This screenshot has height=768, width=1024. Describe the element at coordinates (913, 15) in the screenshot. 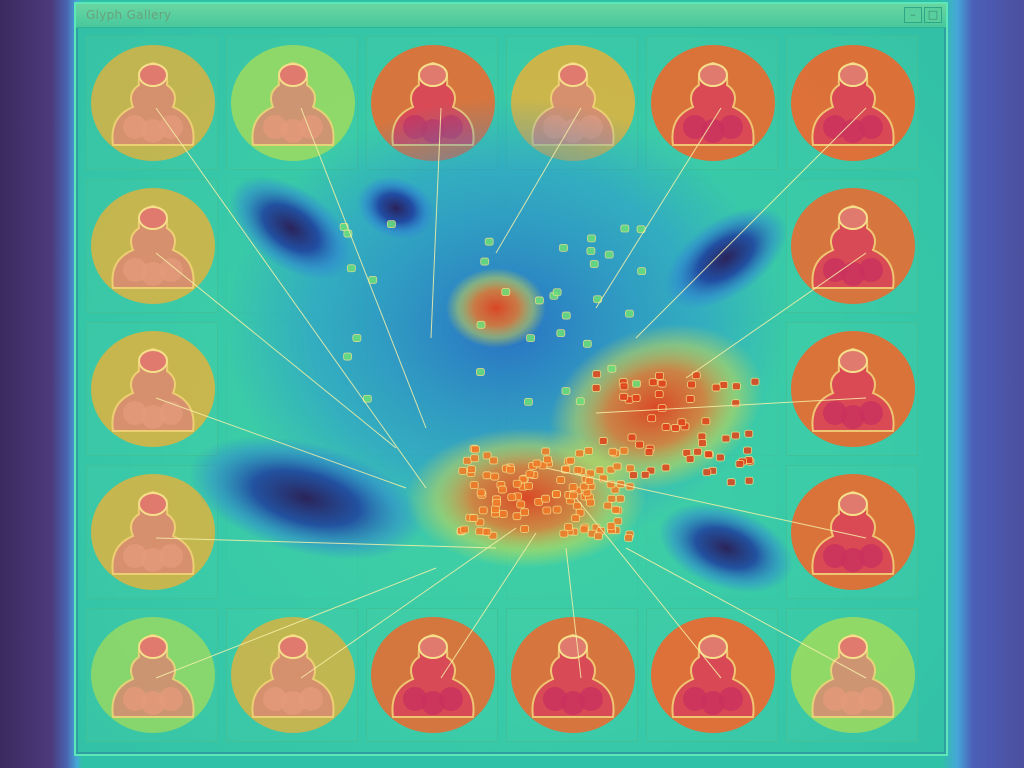

I see `minimize-button: –` at that location.